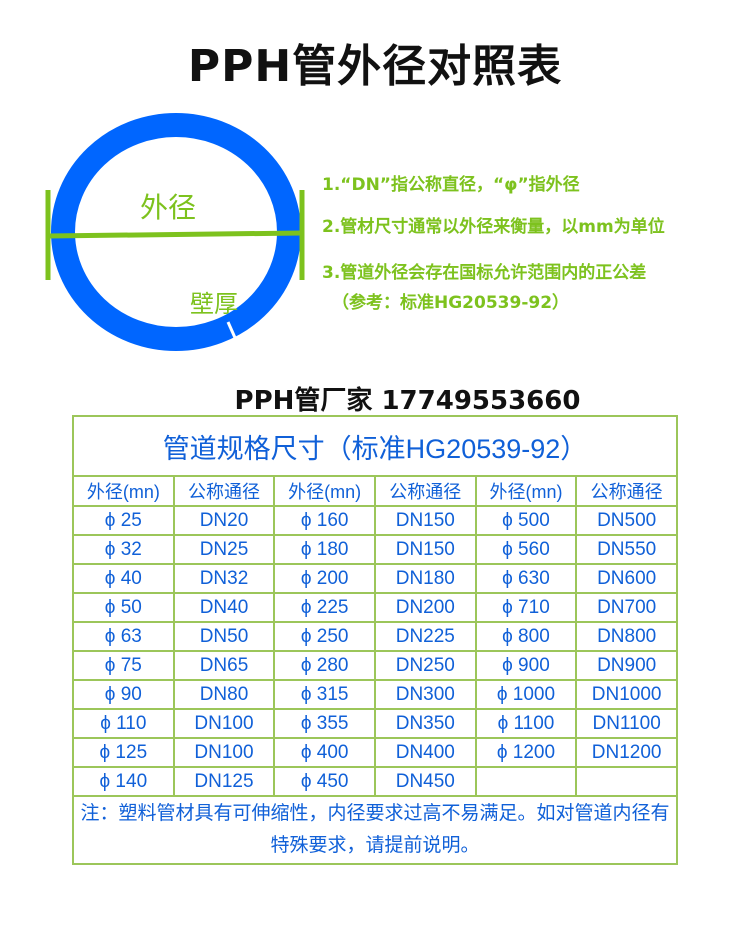  Describe the element at coordinates (123, 752) in the screenshot. I see `outer-diameter-cell: ϕ 125` at that location.